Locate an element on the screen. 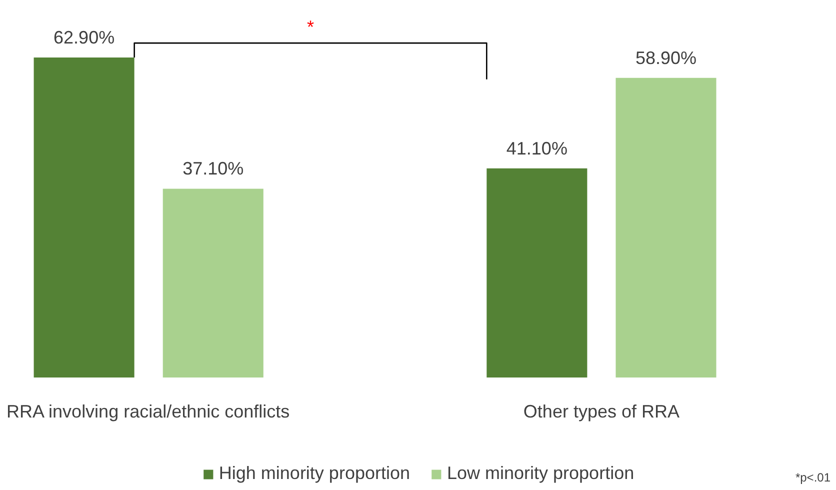  legend-label: High minority proportion is located at coordinates (314, 473).